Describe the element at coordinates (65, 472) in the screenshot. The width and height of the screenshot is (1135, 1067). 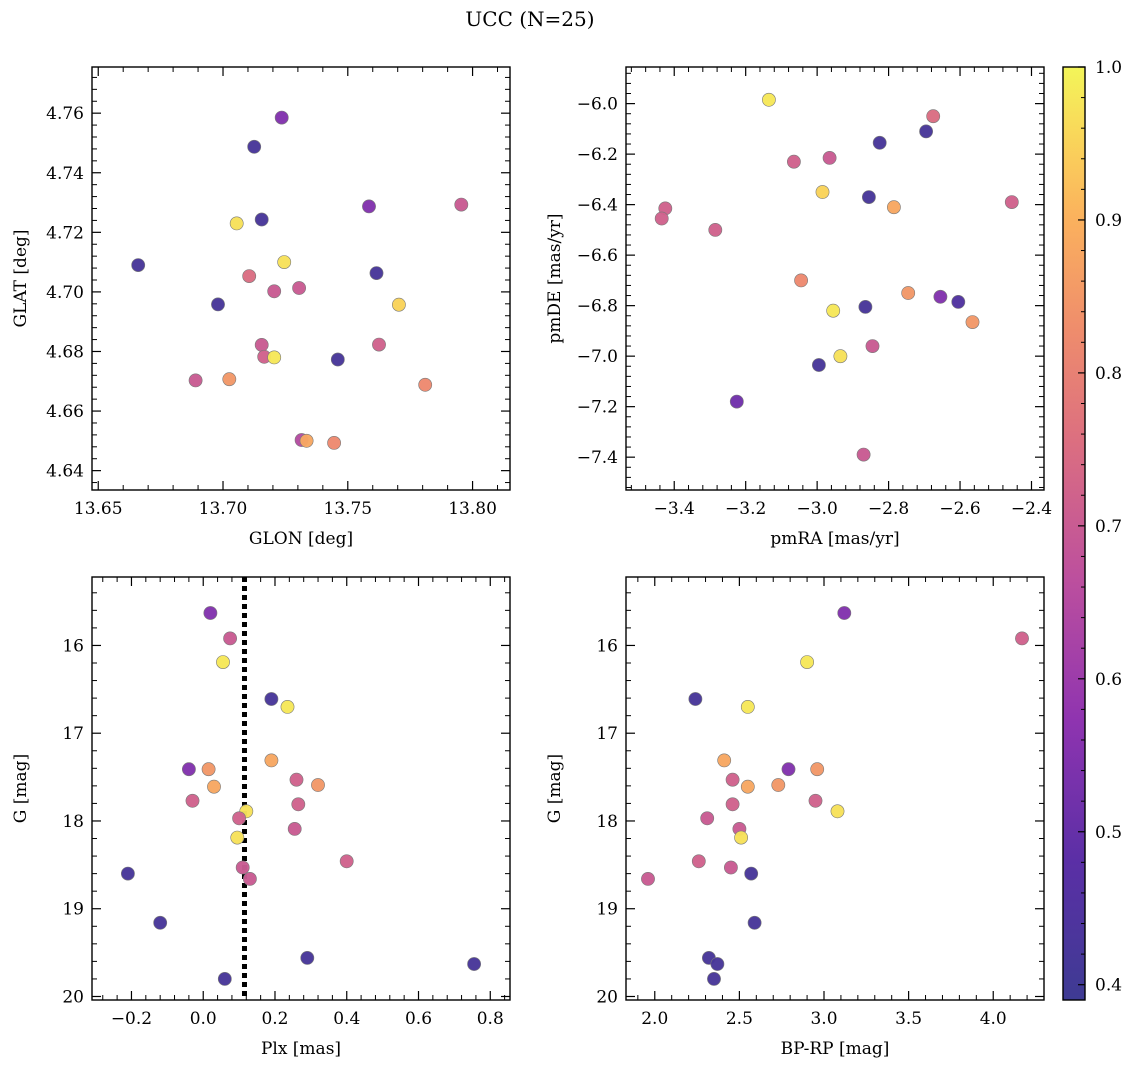
I see `y-tick-label: 4.64` at that location.